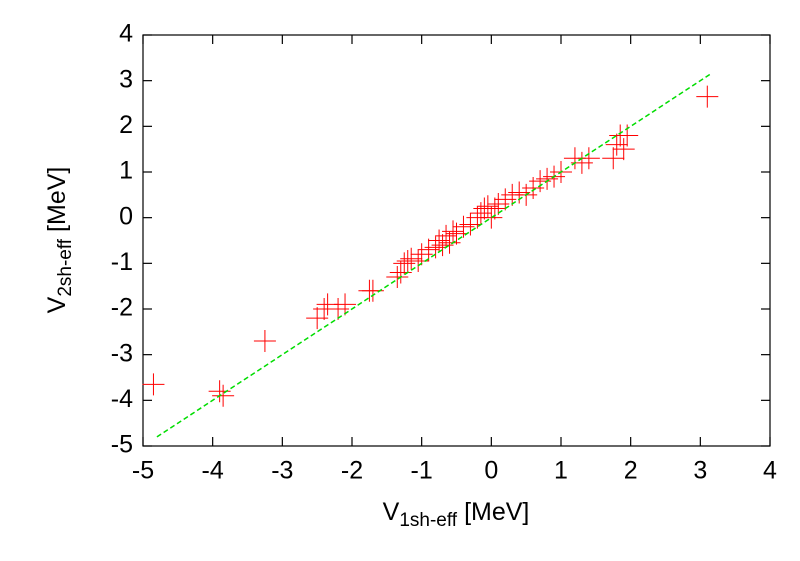 Image resolution: width=800 pixels, height=561 pixels. Describe the element at coordinates (122, 399) in the screenshot. I see `y-tick-label: -4` at that location.